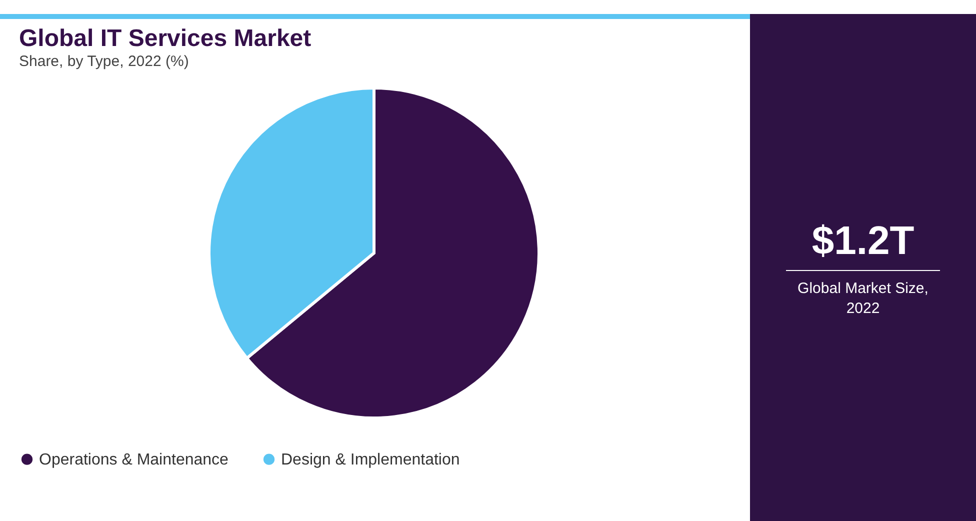 The width and height of the screenshot is (976, 521). I want to click on chart-subtitle: Share, by Type, 2022 (%), so click(104, 61).